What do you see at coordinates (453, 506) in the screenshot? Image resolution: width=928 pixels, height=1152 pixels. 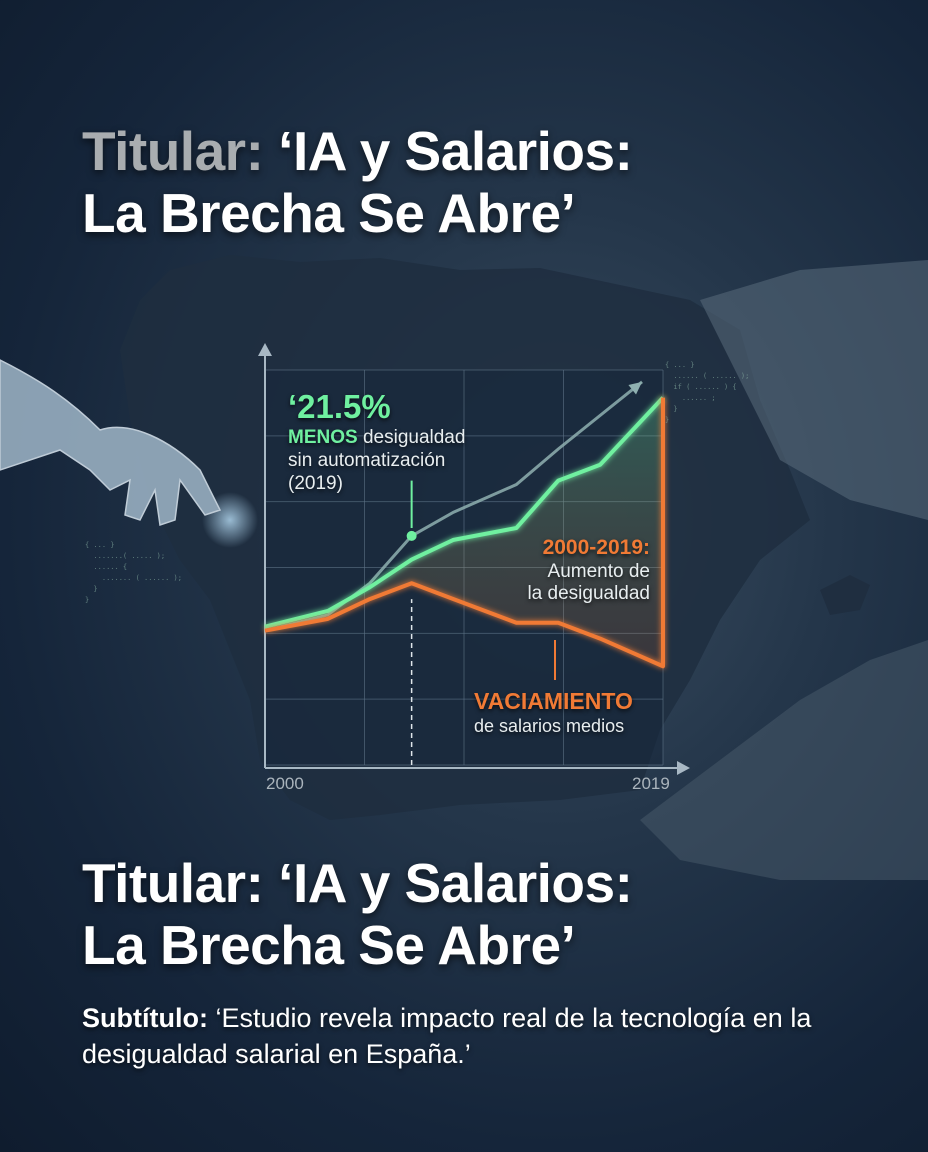 I see `trend-line` at bounding box center [453, 506].